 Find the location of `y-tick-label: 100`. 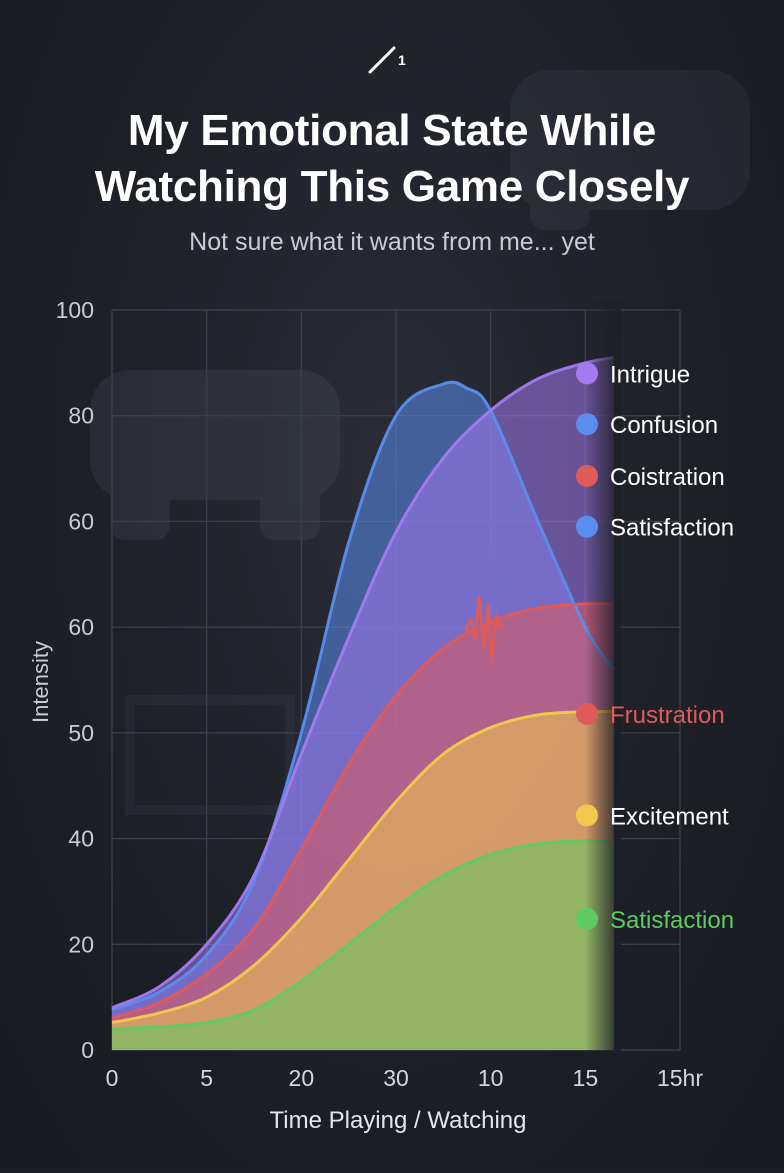

y-tick-label: 100 is located at coordinates (75, 310).